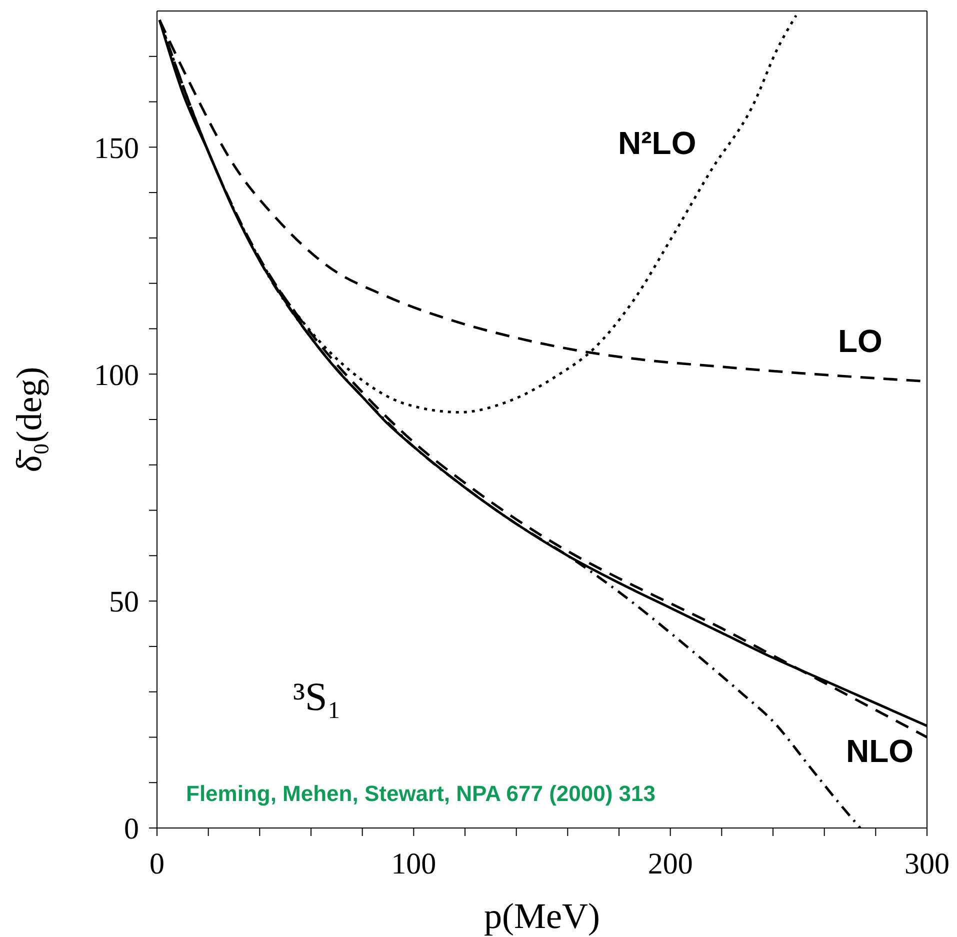  What do you see at coordinates (131, 829) in the screenshot?
I see `y-tick-label: 0` at bounding box center [131, 829].